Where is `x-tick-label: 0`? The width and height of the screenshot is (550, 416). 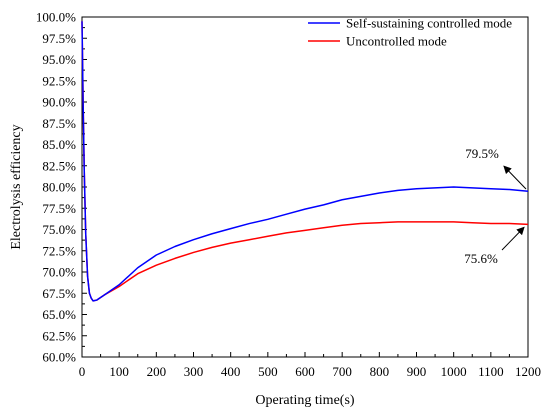 x-tick-label: 0 is located at coordinates (82, 371).